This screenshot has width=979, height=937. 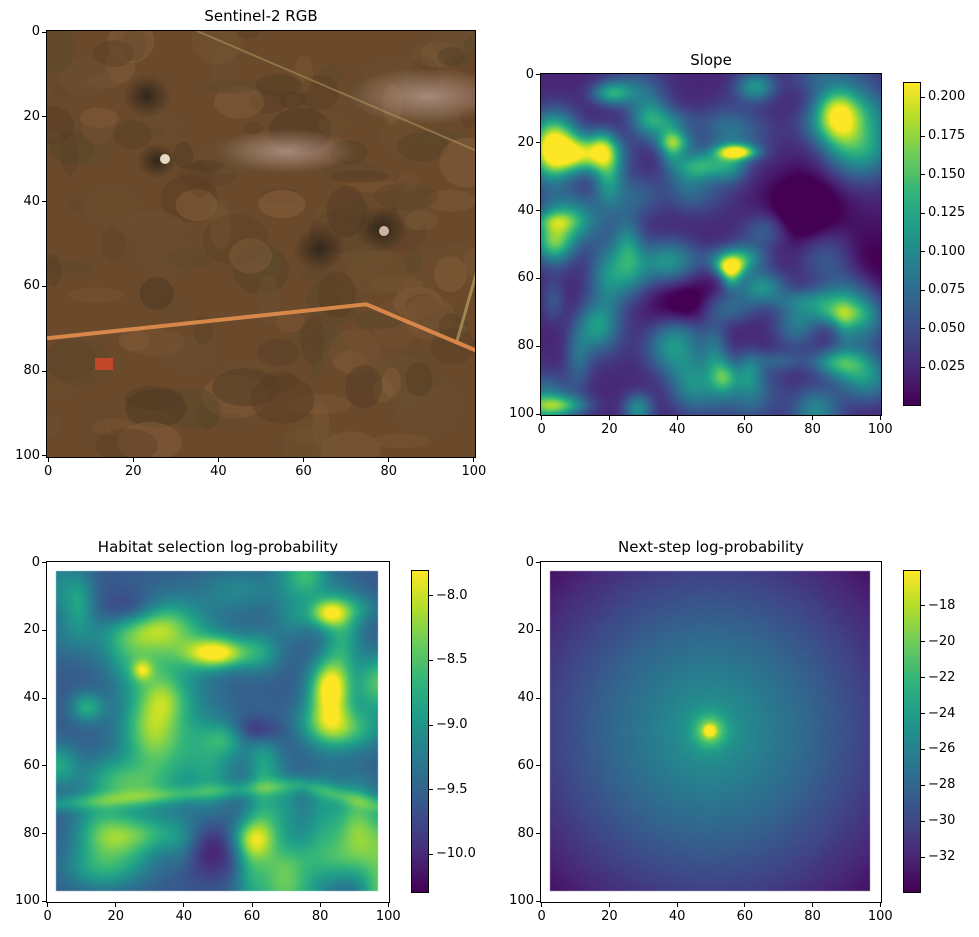 I want to click on y-tick-label: 60, so click(x=525, y=765).